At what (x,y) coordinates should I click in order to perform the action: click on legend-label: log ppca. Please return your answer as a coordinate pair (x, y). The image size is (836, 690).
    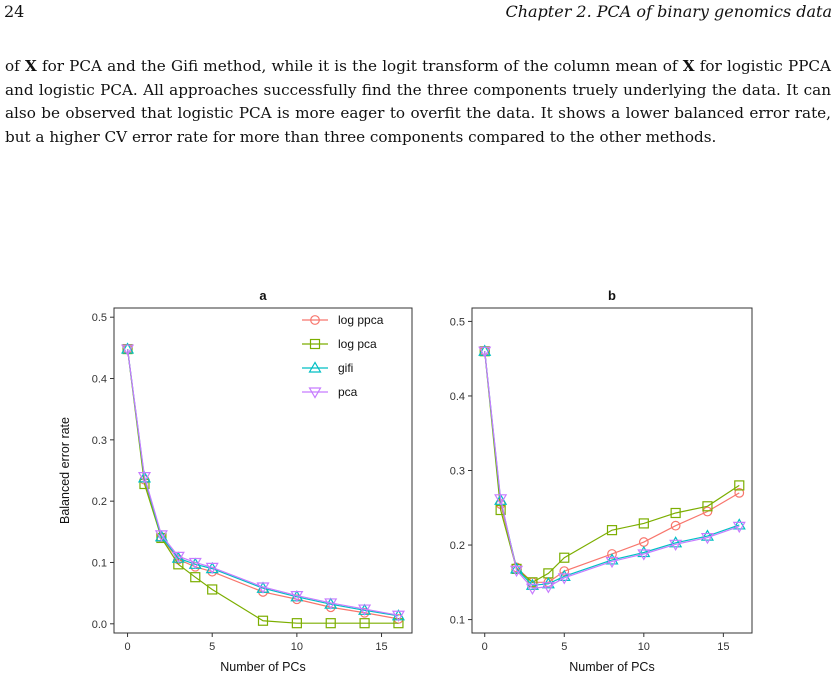
    Looking at the image, I should click on (361, 320).